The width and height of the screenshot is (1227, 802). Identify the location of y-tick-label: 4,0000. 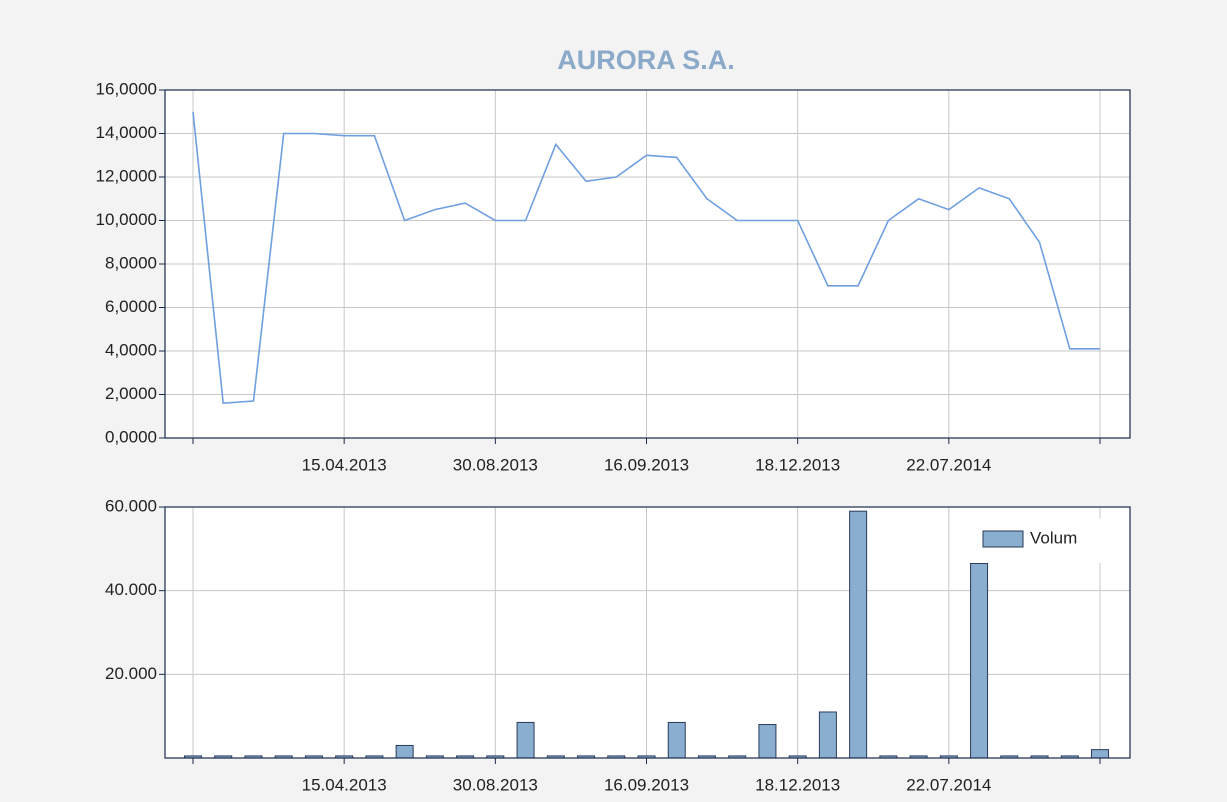
(131, 349).